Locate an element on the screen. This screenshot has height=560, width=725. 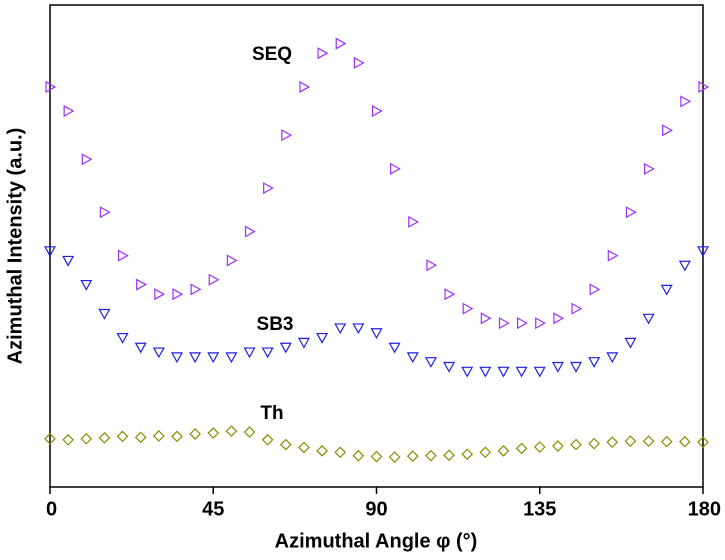
x-tick-label: 180 is located at coordinates (704, 509).